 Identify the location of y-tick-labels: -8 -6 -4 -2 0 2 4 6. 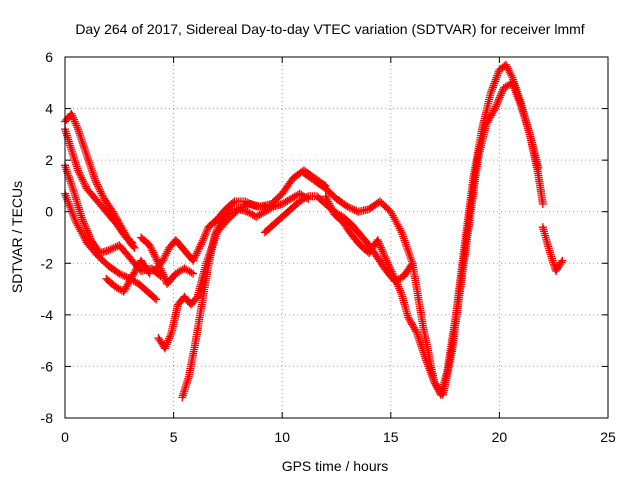
(47, 237).